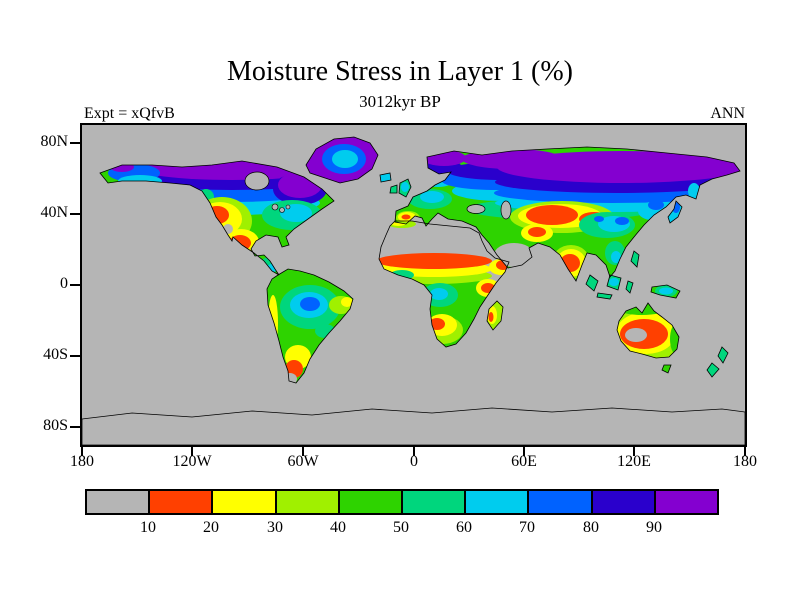 Image resolution: width=800 pixels, height=600 pixels. Describe the element at coordinates (54, 141) in the screenshot. I see `lat-tick-label-80n: 80N` at that location.